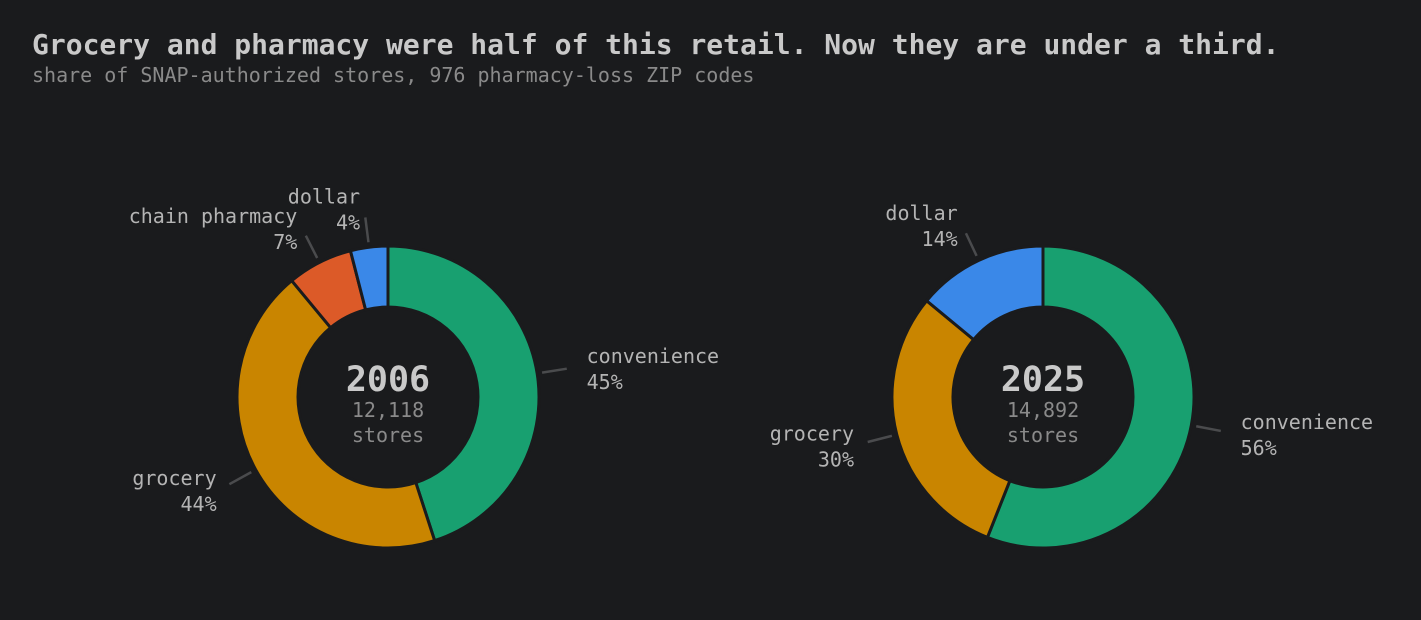  I want to click on slice-value-convenience: 45%, so click(605, 382).